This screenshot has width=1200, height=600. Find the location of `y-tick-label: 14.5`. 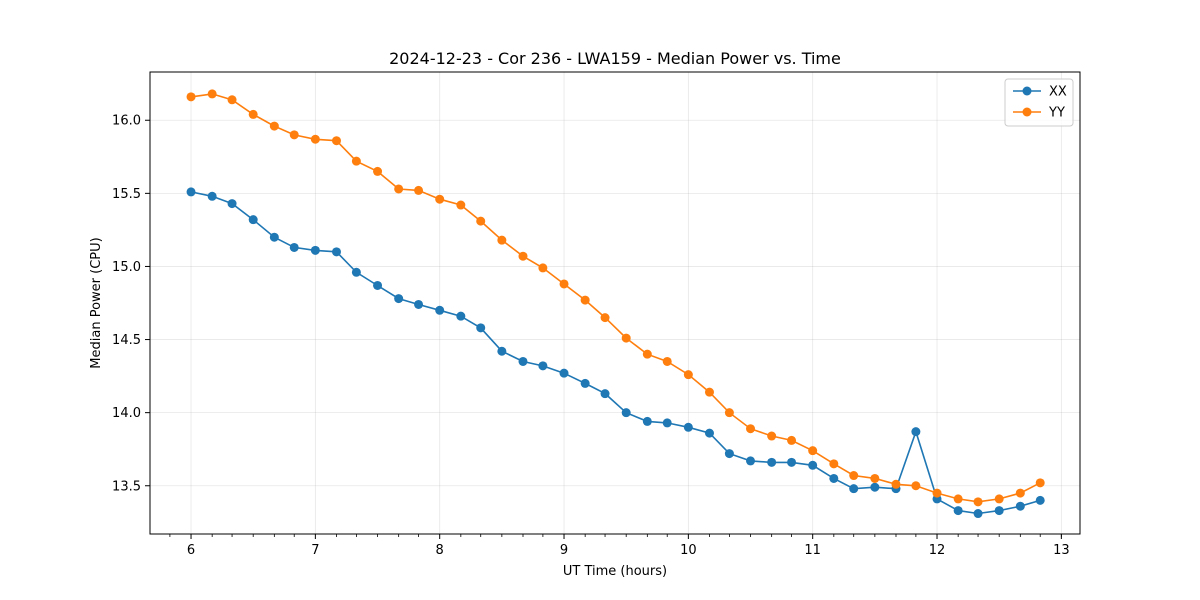

y-tick-label: 14.5 is located at coordinates (126, 340).